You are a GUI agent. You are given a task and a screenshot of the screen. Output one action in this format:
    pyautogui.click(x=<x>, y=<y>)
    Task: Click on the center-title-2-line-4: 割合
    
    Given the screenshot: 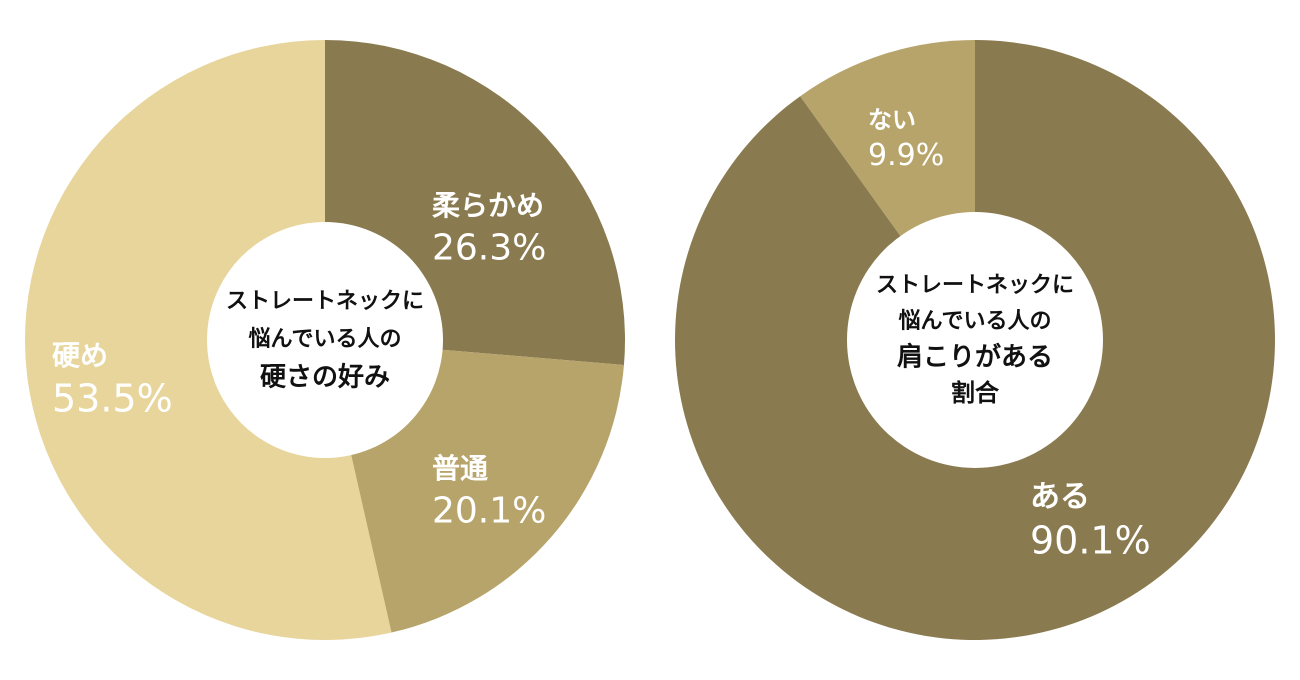 What is the action you would take?
    pyautogui.click(x=975, y=393)
    